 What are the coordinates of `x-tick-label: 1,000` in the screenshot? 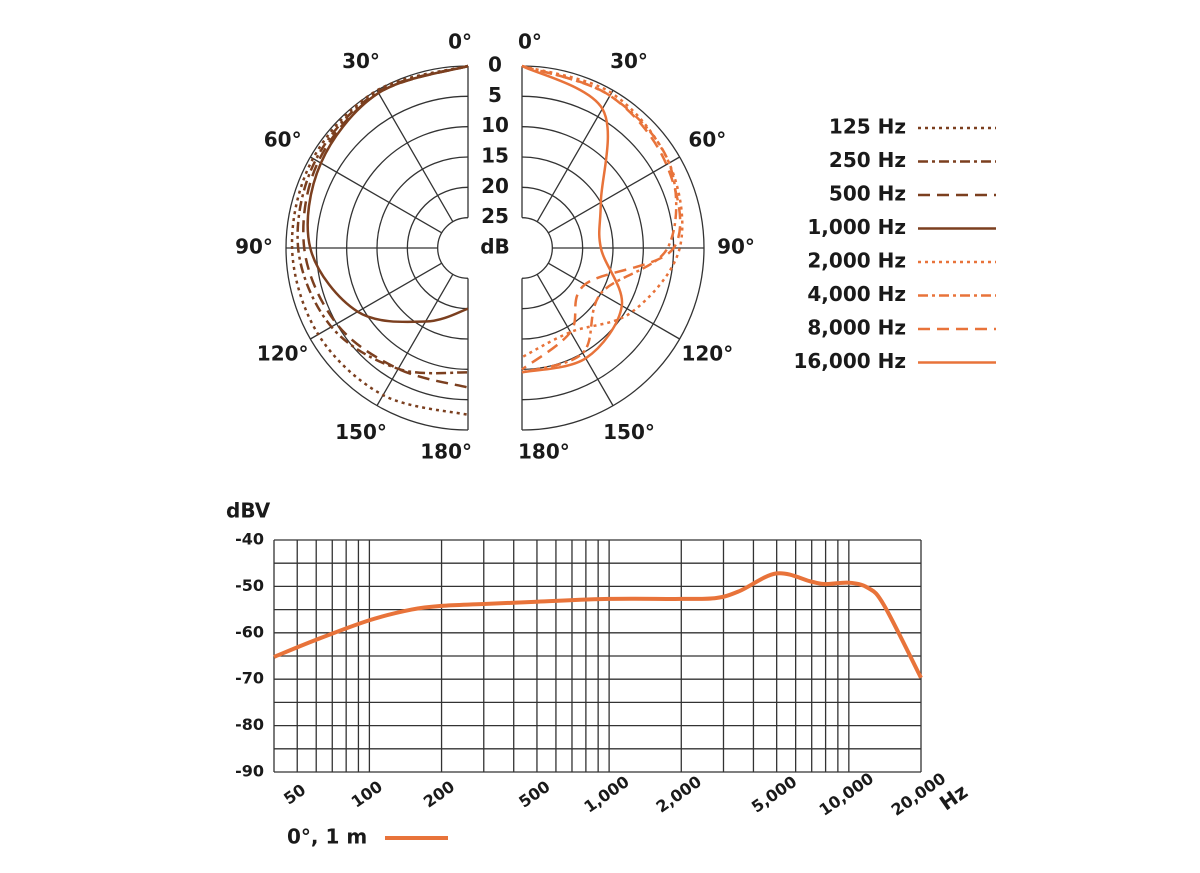 It's located at (606, 794).